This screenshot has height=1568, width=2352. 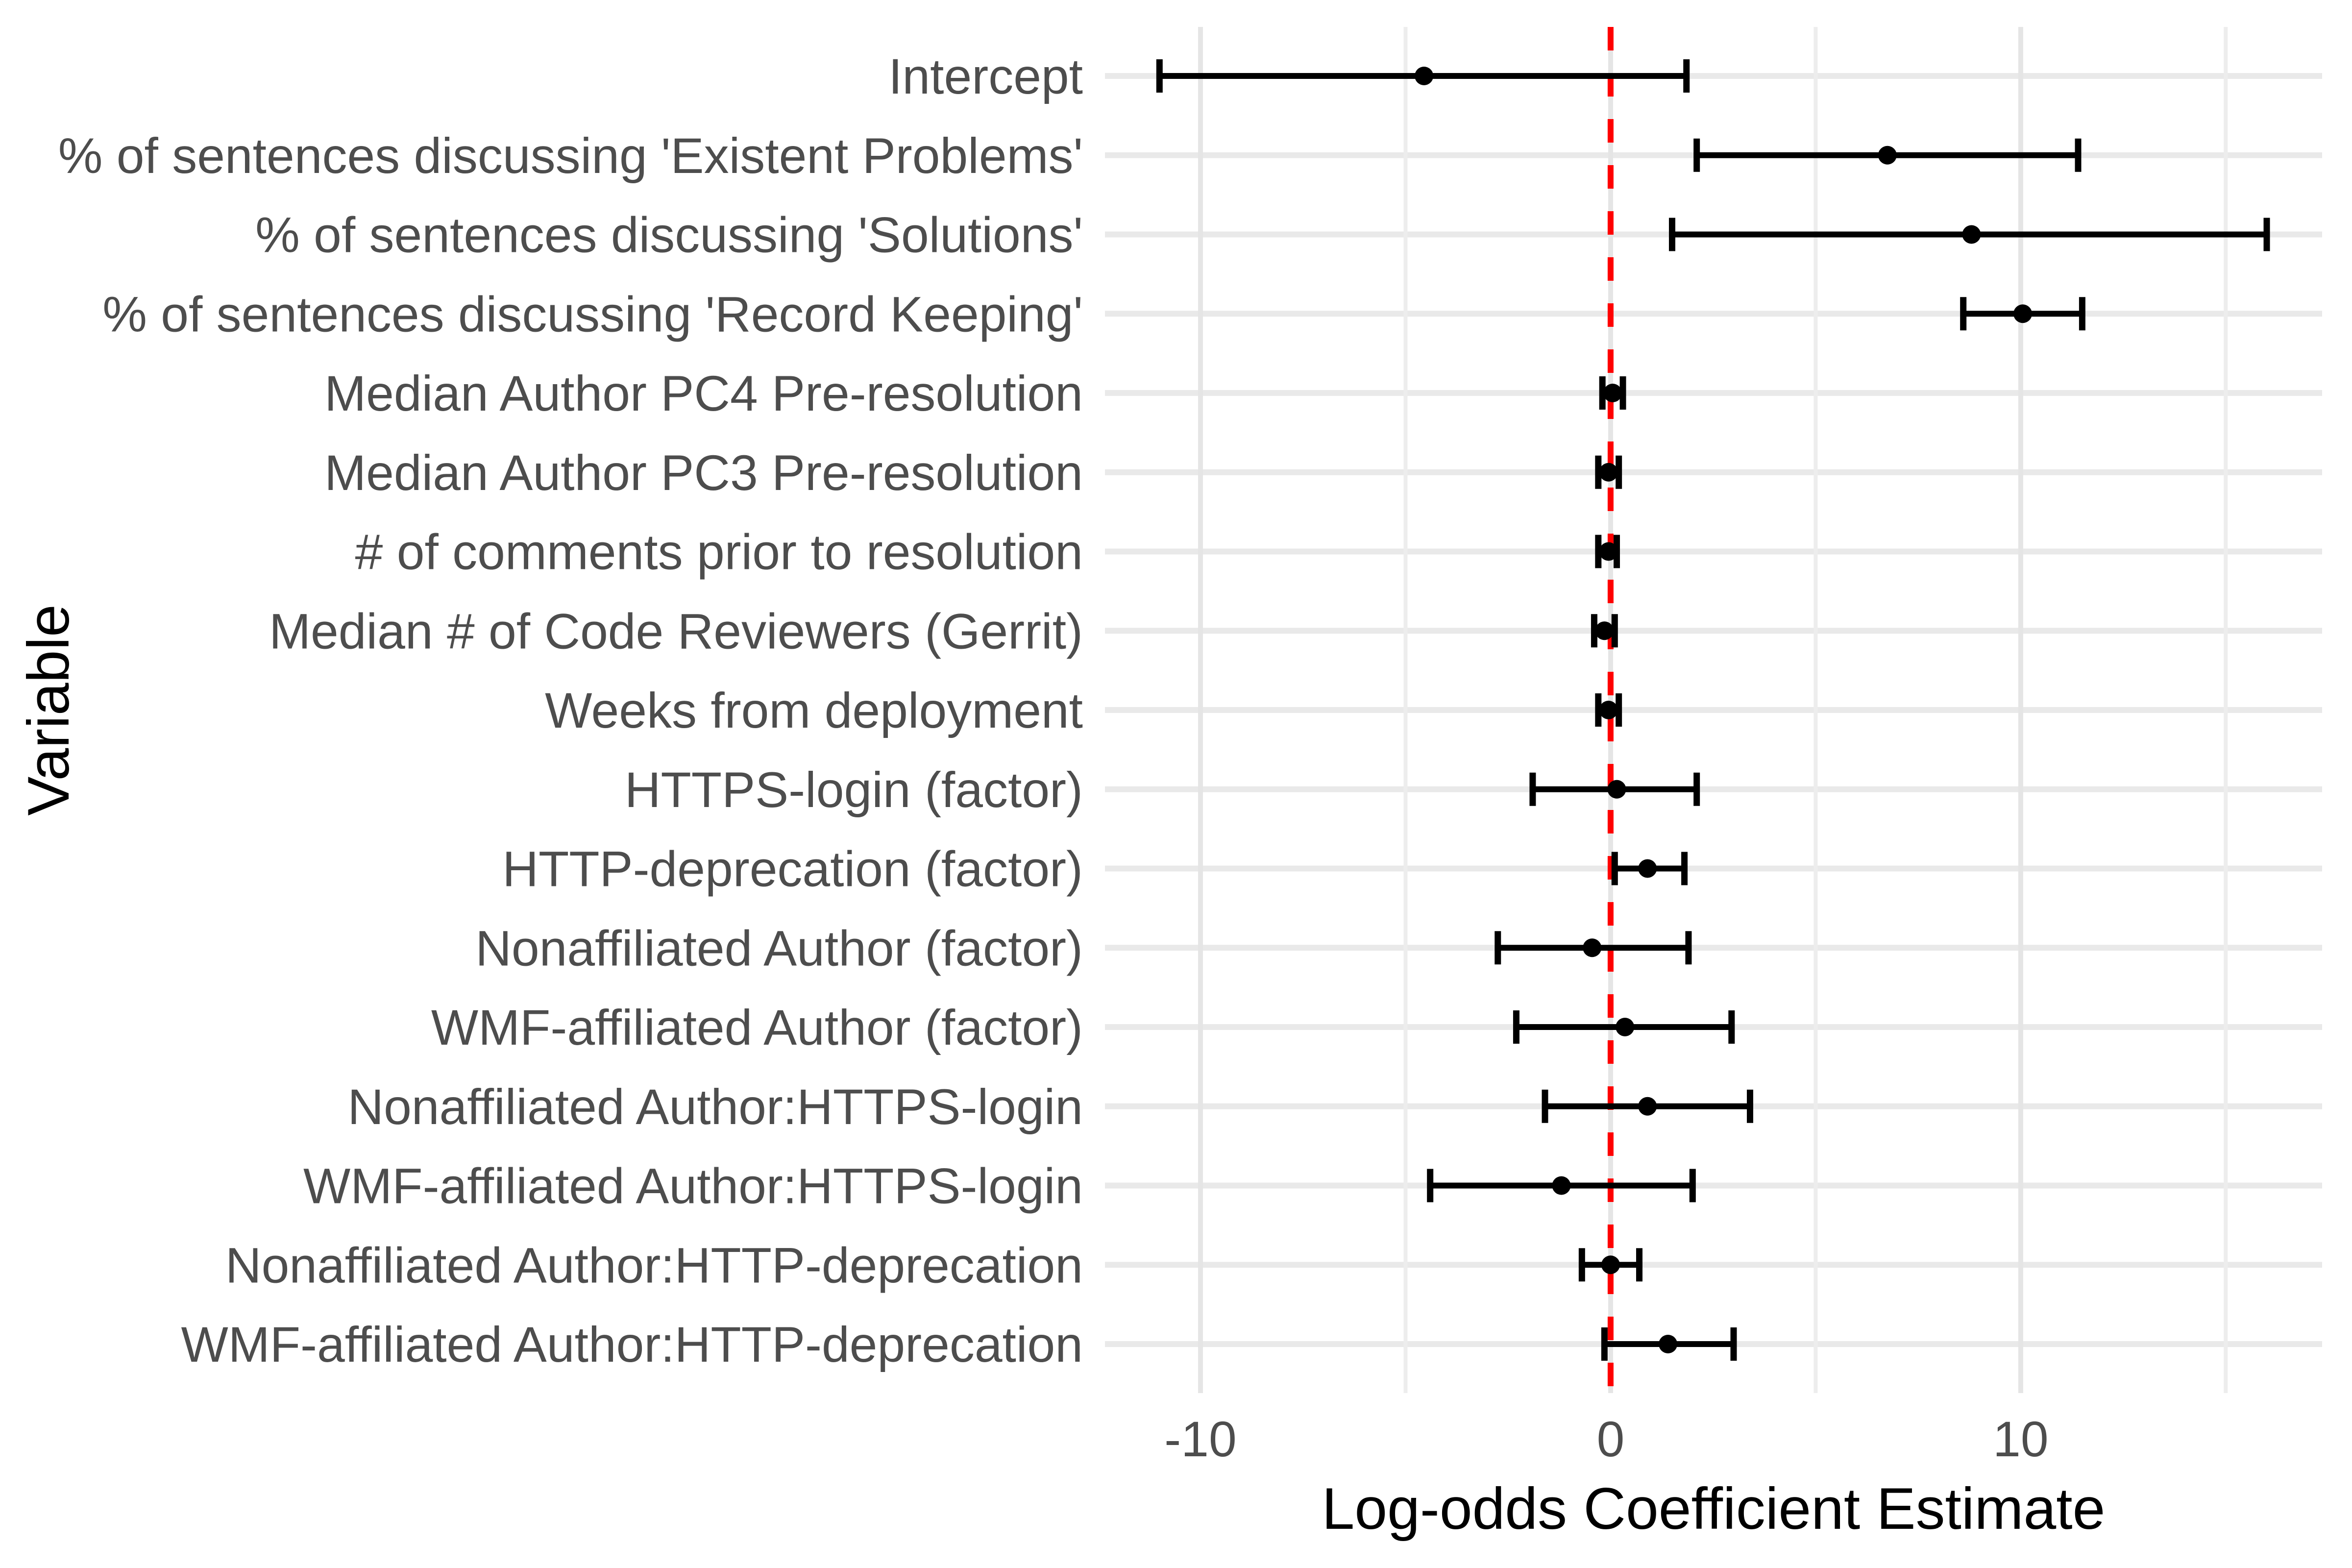 I want to click on y-axis-tick-label: Nonaffiliated Author:HTTPS-login, so click(x=715, y=1107).